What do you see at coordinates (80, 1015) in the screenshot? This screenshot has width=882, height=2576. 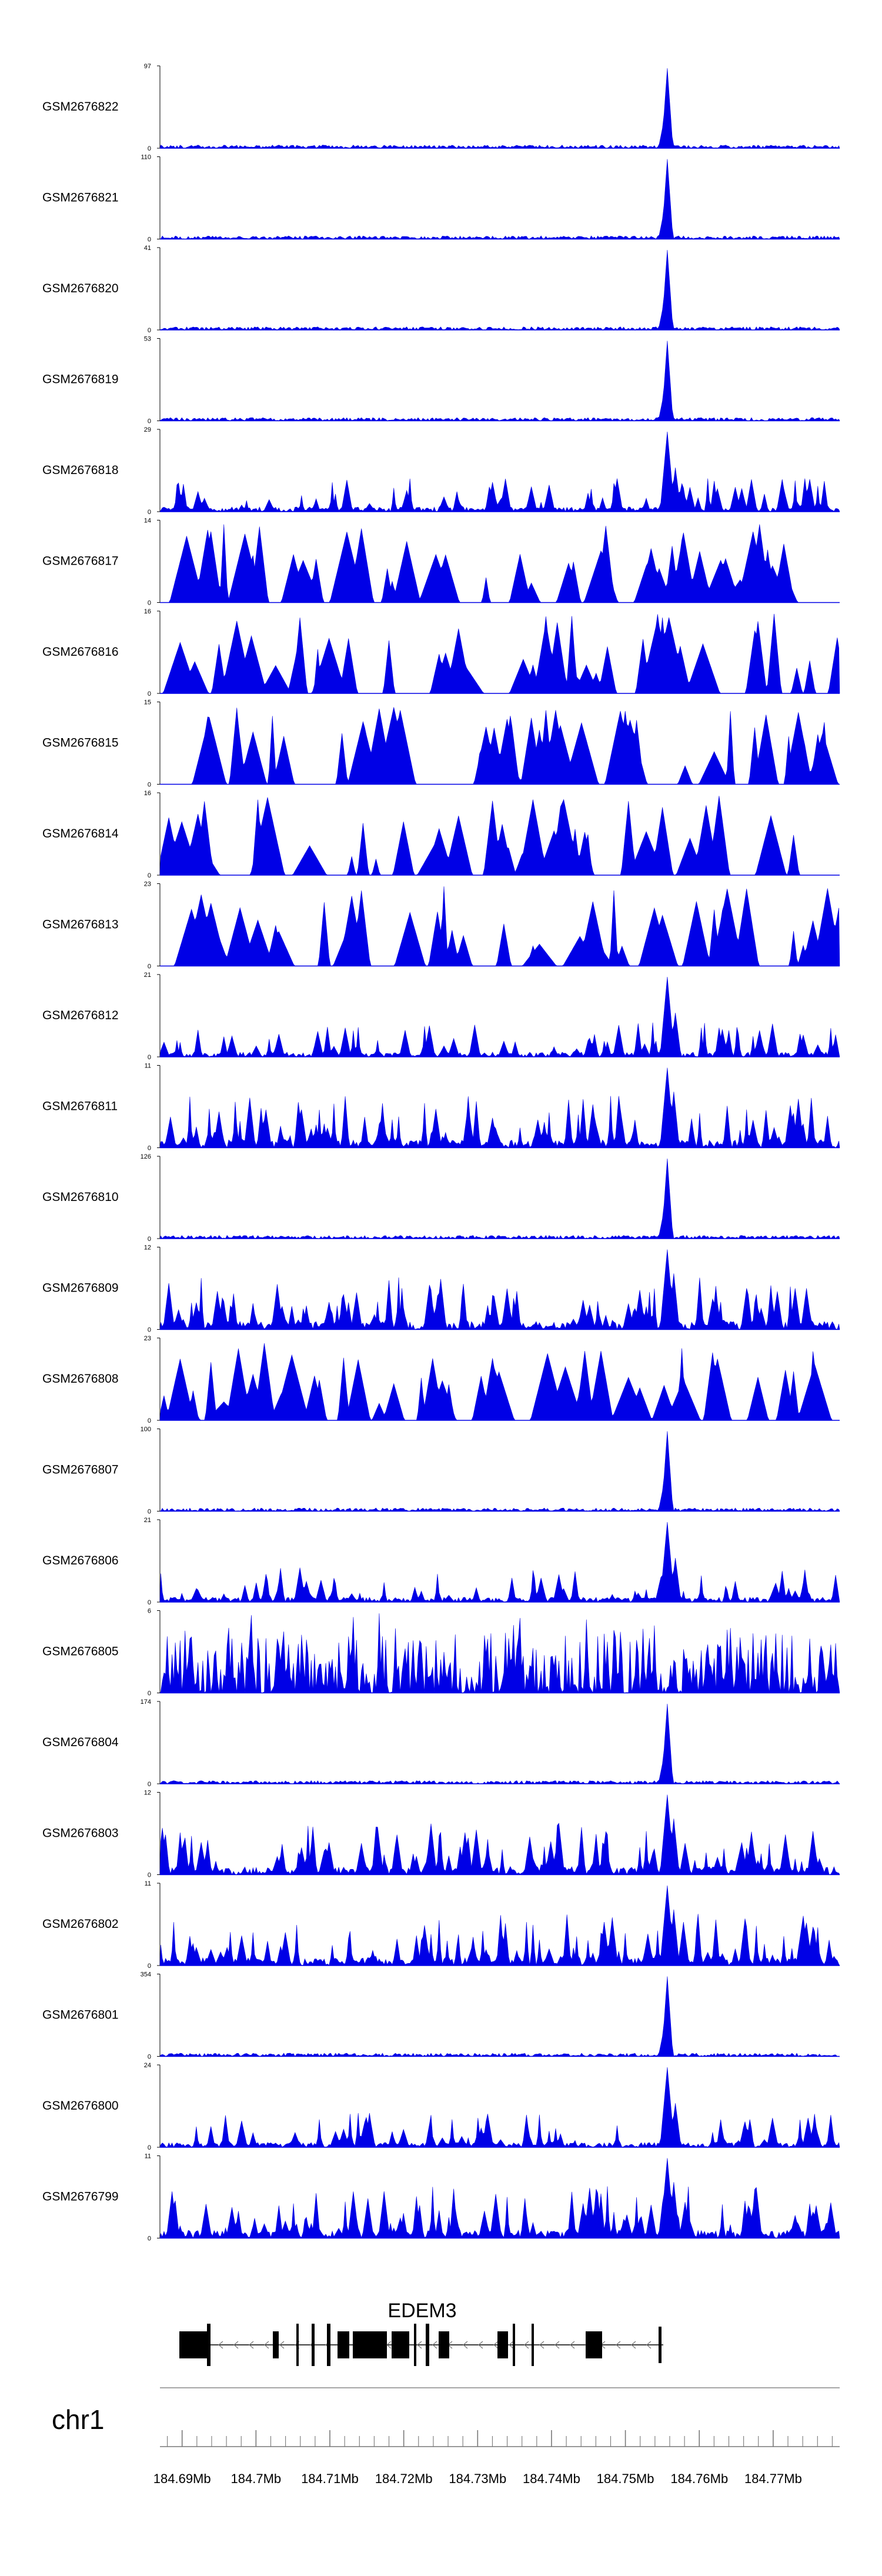 I see `track-name-label: GSM2676812` at bounding box center [80, 1015].